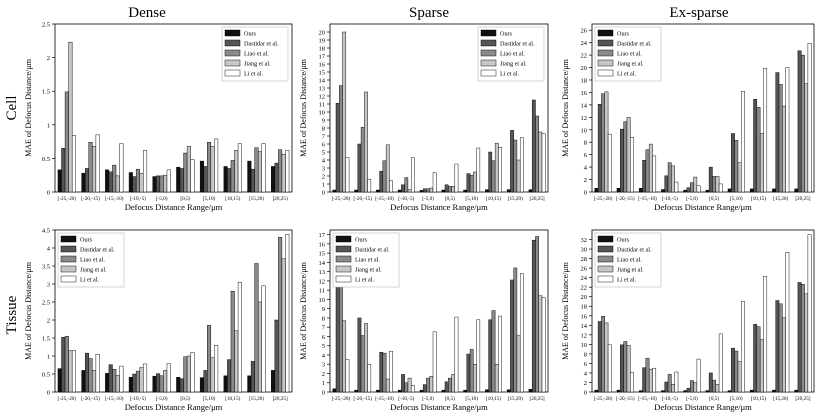  I want to click on x-tick-label: [-5,0), so click(692, 398).